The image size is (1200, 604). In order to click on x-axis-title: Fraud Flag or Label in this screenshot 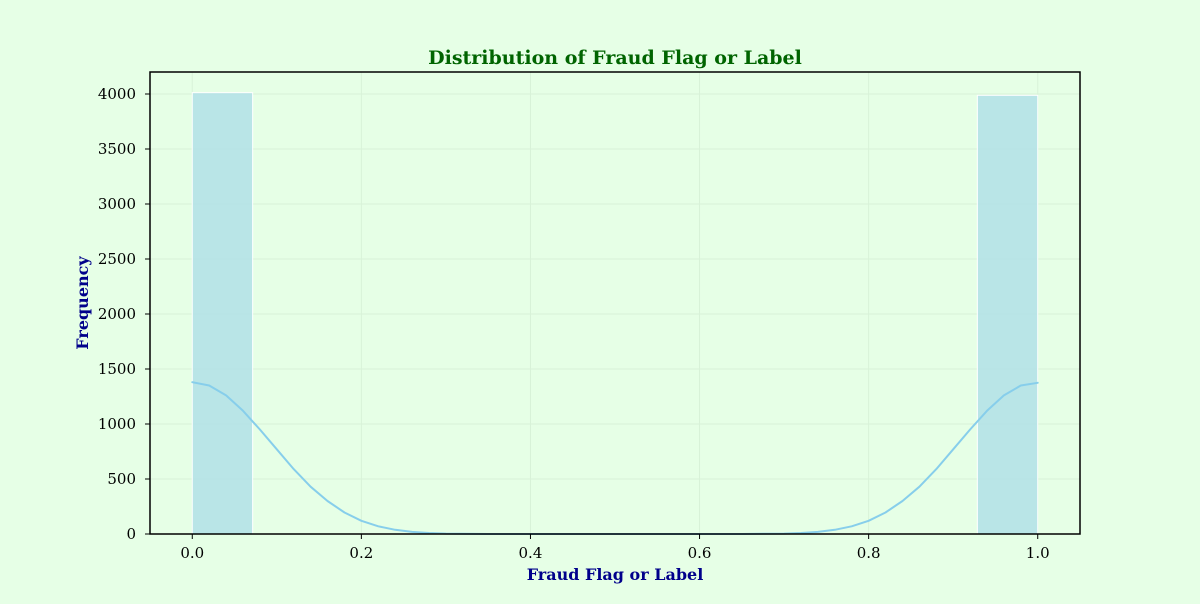, I will do `click(615, 574)`.